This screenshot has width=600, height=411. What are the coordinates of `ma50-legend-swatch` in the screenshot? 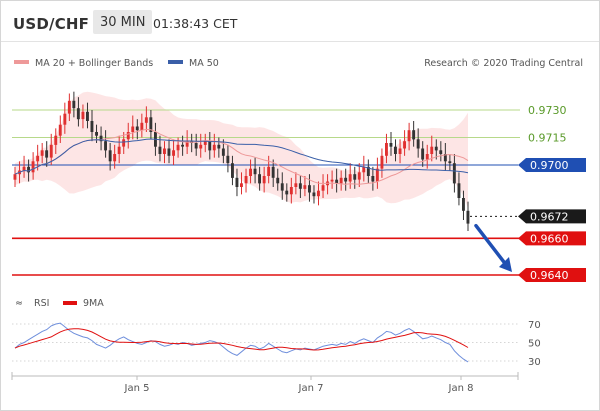 It's located at (175, 62).